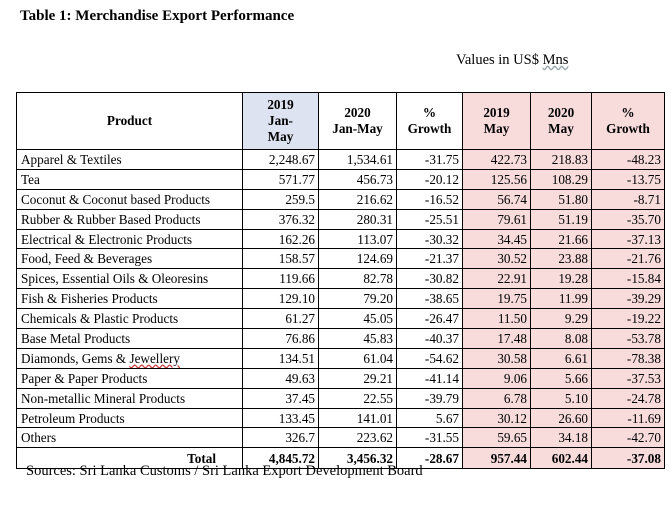  What do you see at coordinates (357, 299) in the screenshot?
I see `jan-may-2020-cell: 79.20` at bounding box center [357, 299].